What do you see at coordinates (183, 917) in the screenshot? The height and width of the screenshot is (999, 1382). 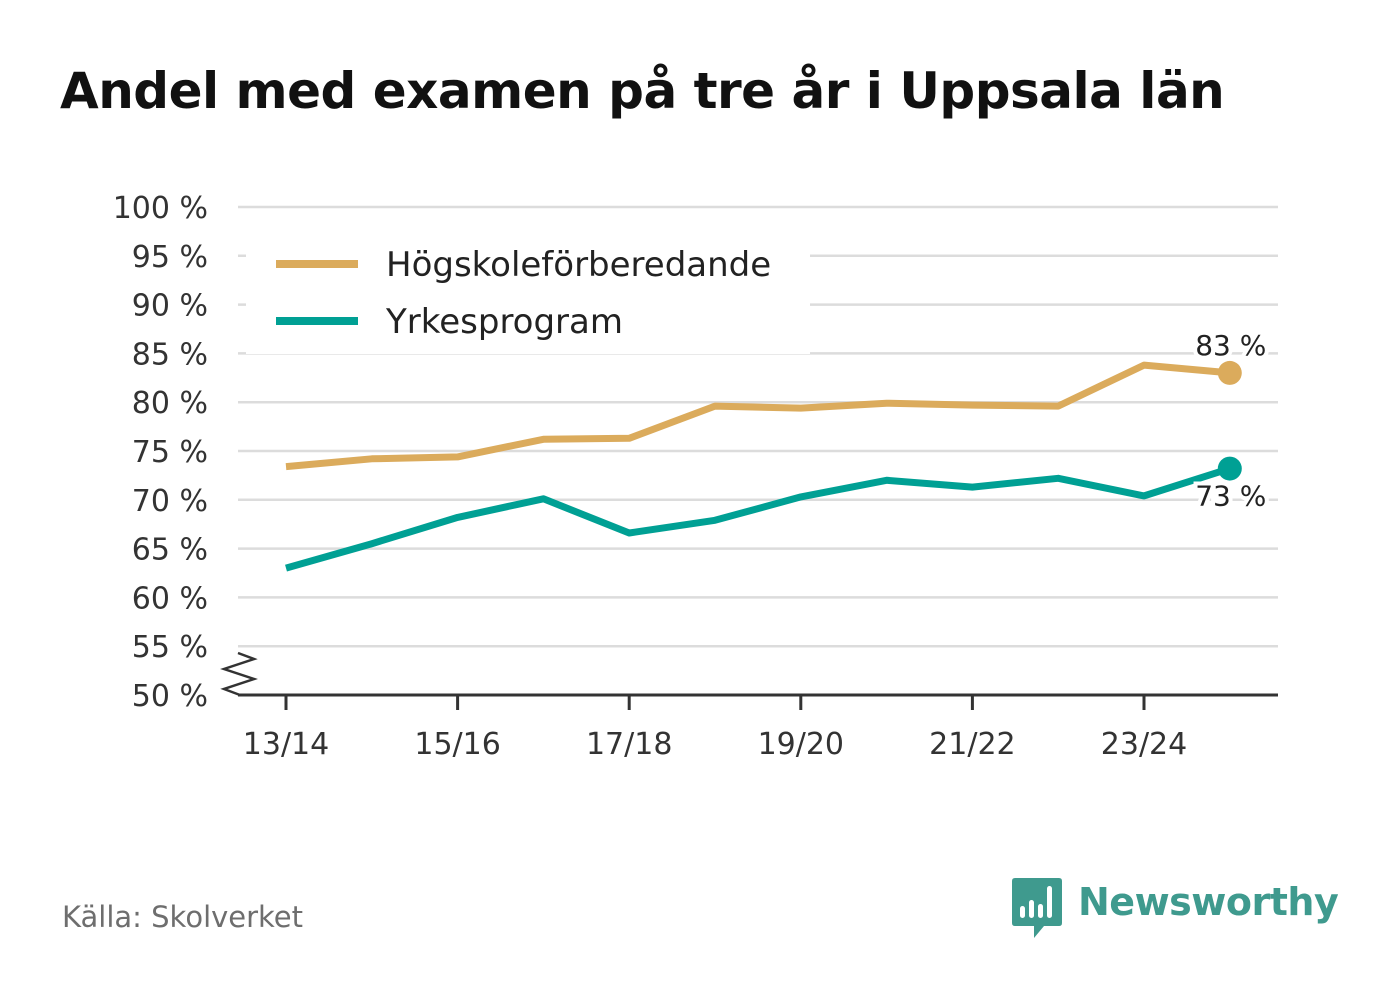 I see `source-credit: Källa: Skolverket` at bounding box center [183, 917].